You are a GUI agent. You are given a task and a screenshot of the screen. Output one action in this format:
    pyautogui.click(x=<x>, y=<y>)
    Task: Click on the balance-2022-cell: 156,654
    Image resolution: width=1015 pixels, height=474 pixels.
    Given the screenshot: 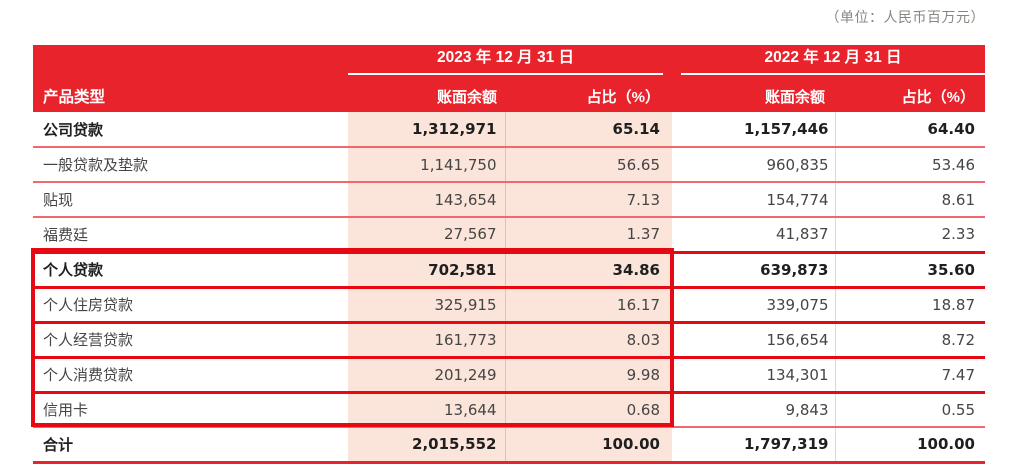 What is the action you would take?
    pyautogui.click(x=754, y=338)
    